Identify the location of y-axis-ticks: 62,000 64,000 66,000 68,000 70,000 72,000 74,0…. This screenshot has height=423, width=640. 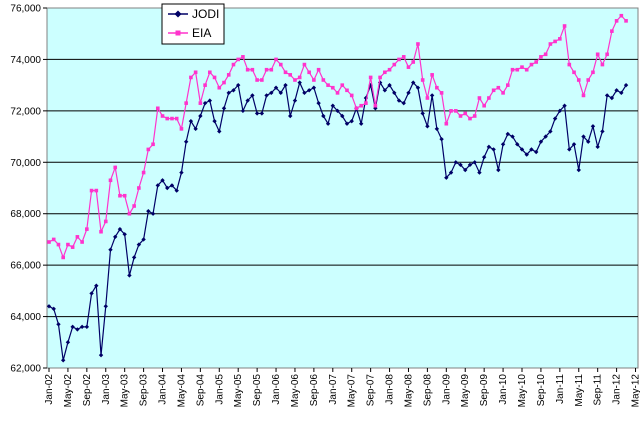
(28, 189).